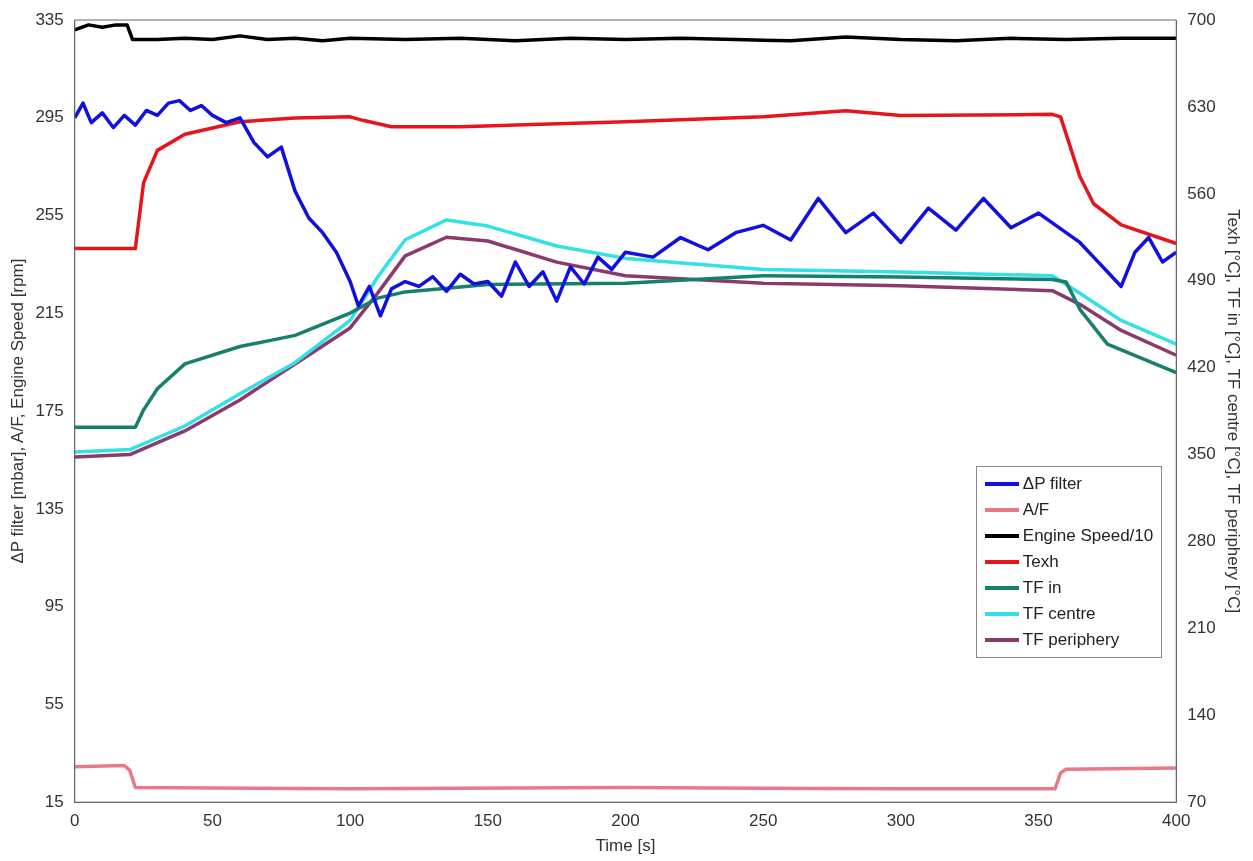  What do you see at coordinates (49, 508) in the screenshot?
I see `y-tick-label: 135` at bounding box center [49, 508].